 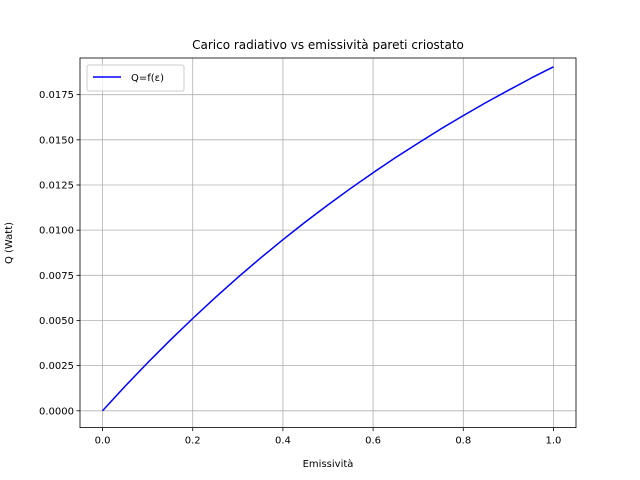 What do you see at coordinates (103, 441) in the screenshot?
I see `x-tick-label: 0.0` at bounding box center [103, 441].